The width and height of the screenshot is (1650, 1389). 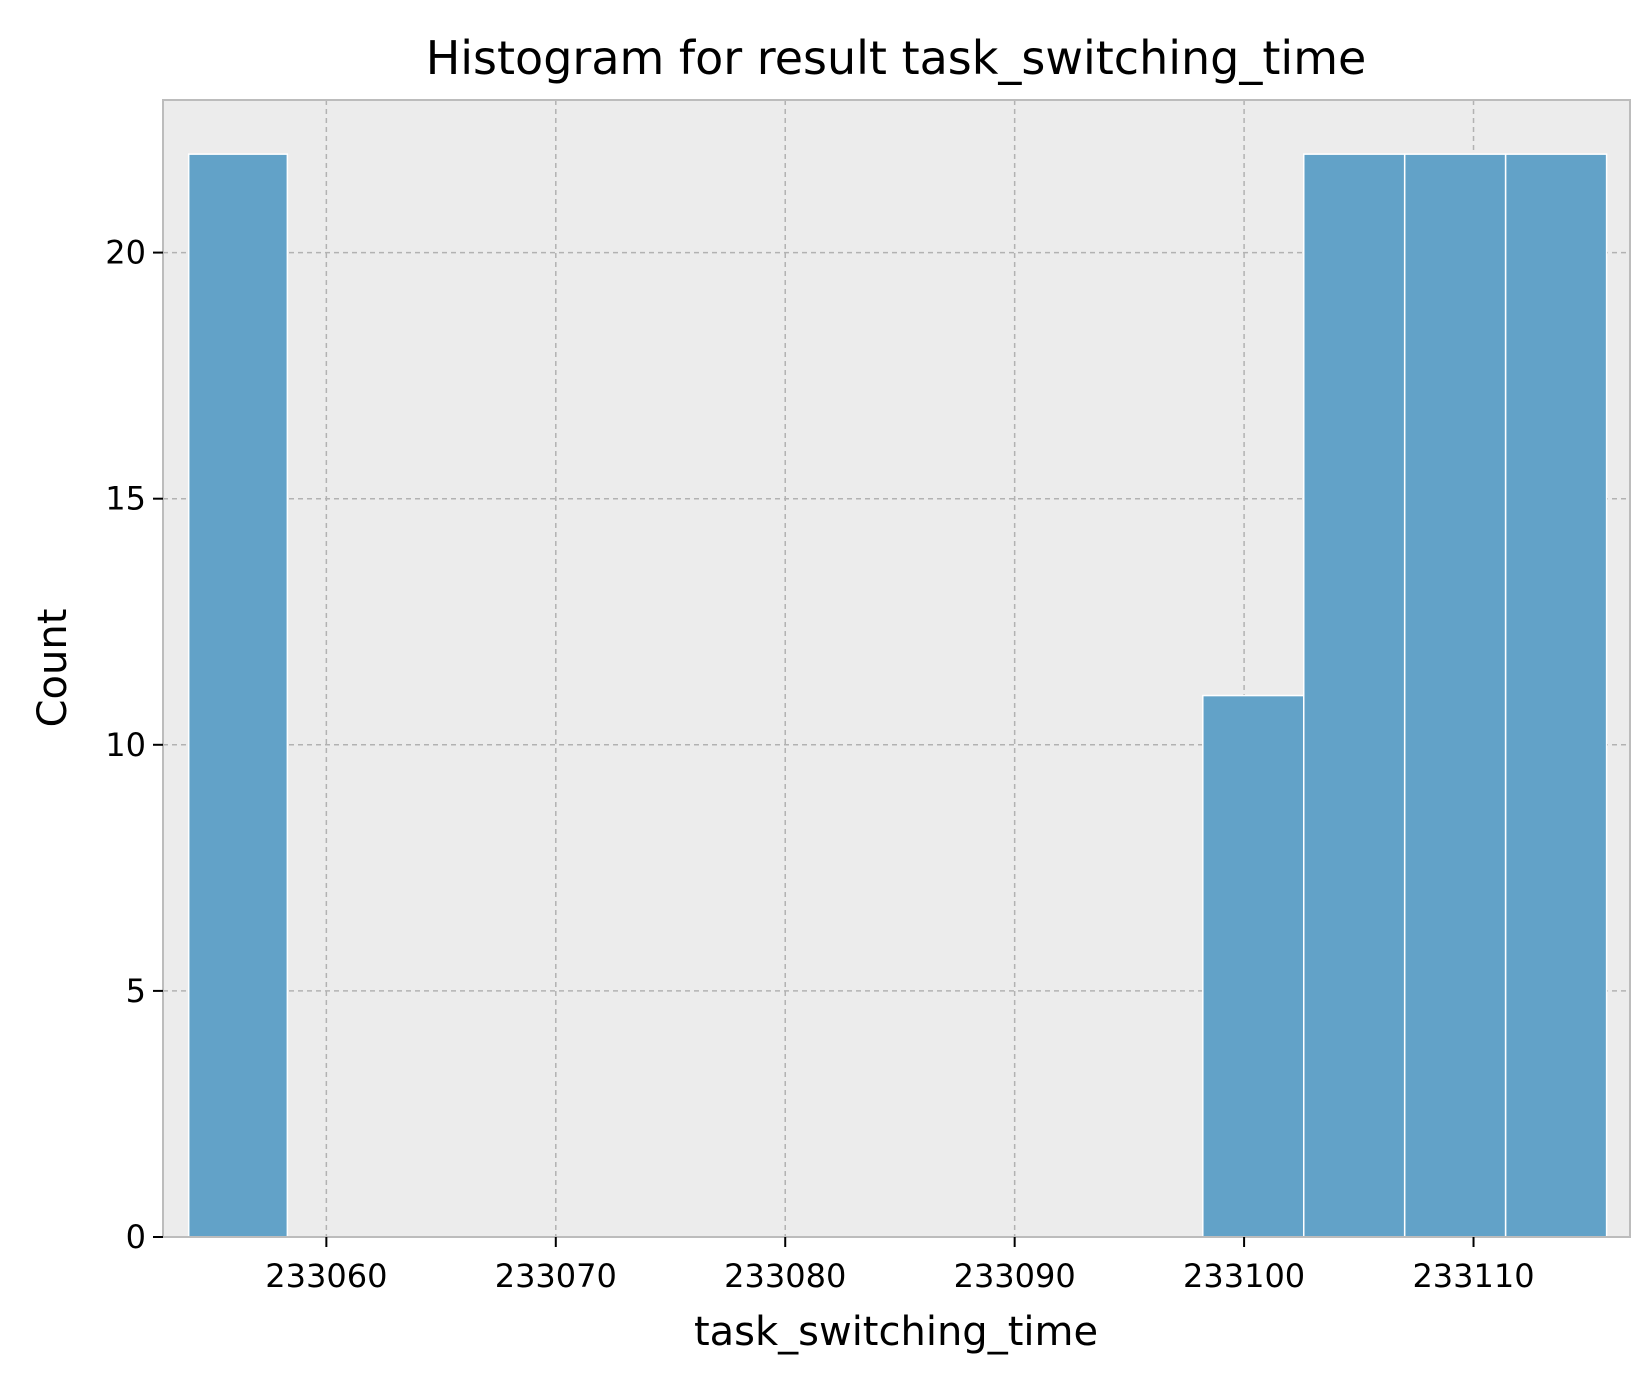 I want to click on chart-title: Histogram for result task_switching_time, so click(x=896, y=58).